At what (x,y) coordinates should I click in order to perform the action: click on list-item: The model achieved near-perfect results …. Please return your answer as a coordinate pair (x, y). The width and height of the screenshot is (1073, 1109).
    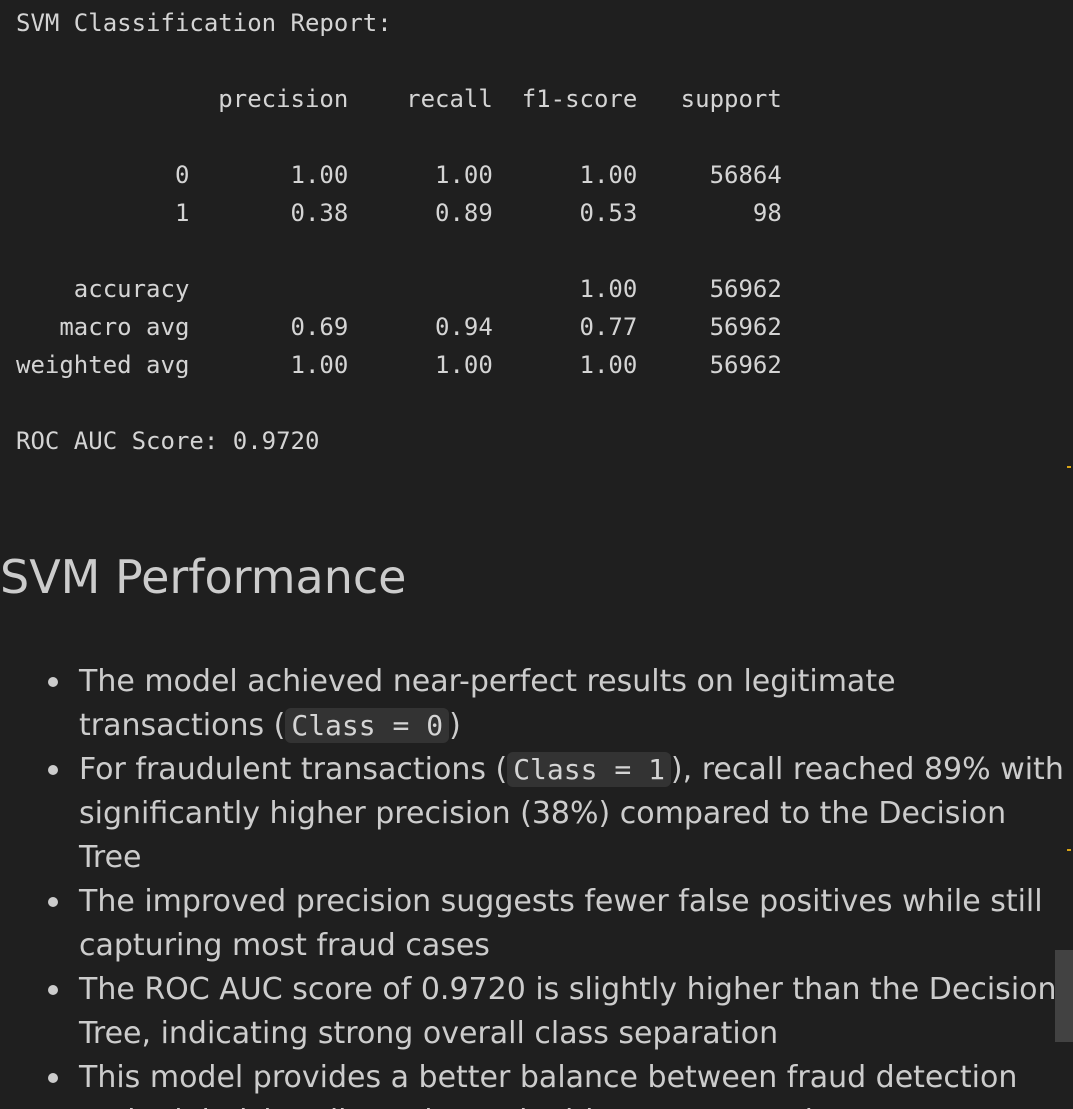
    Looking at the image, I should click on (557, 704).